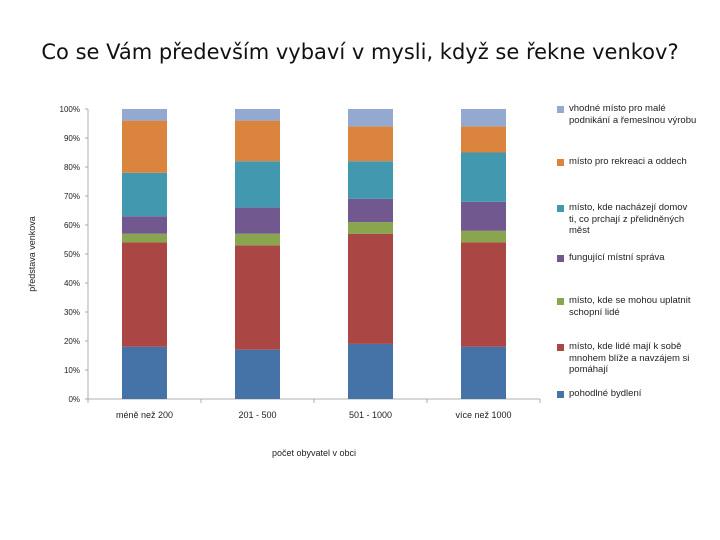 The height and width of the screenshot is (540, 720). Describe the element at coordinates (370, 415) in the screenshot. I see `x-tick-label: 501 - 1000` at that location.